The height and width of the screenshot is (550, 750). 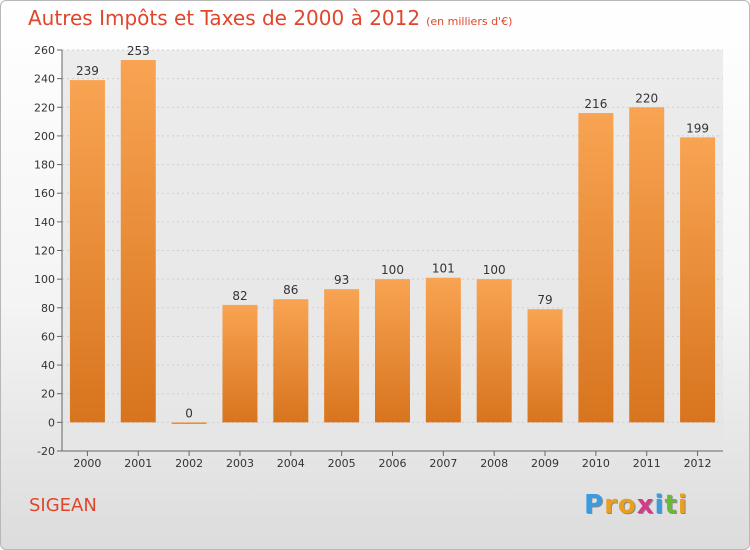 I want to click on y-tick-label: 40, so click(x=48, y=365).